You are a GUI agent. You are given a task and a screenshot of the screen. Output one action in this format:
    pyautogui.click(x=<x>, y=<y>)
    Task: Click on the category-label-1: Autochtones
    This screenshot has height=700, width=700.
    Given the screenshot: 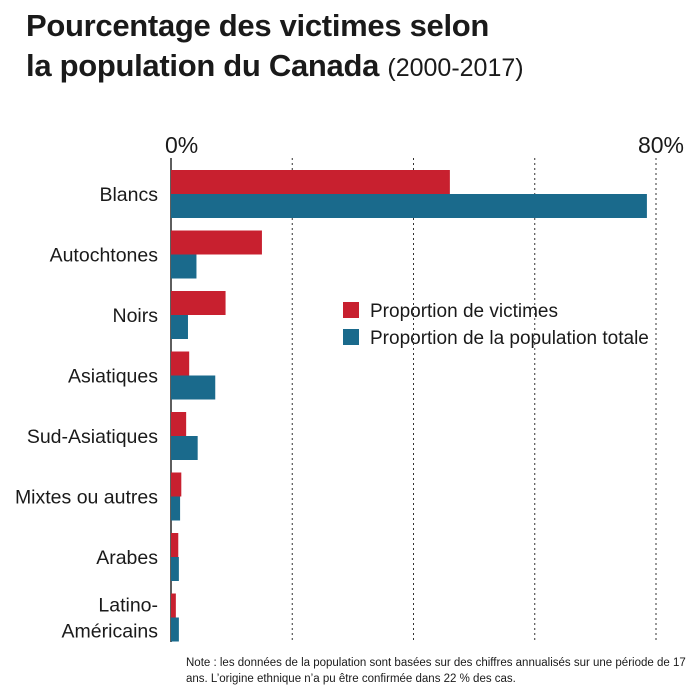 What is the action you would take?
    pyautogui.click(x=104, y=256)
    